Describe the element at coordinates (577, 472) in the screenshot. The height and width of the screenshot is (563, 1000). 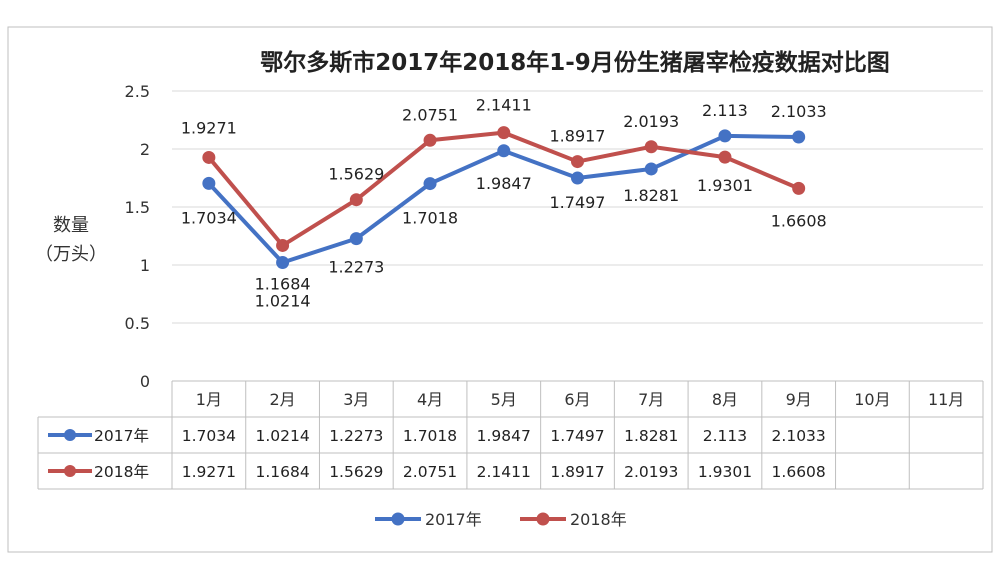
I see `table-cell: 1.8917` at that location.